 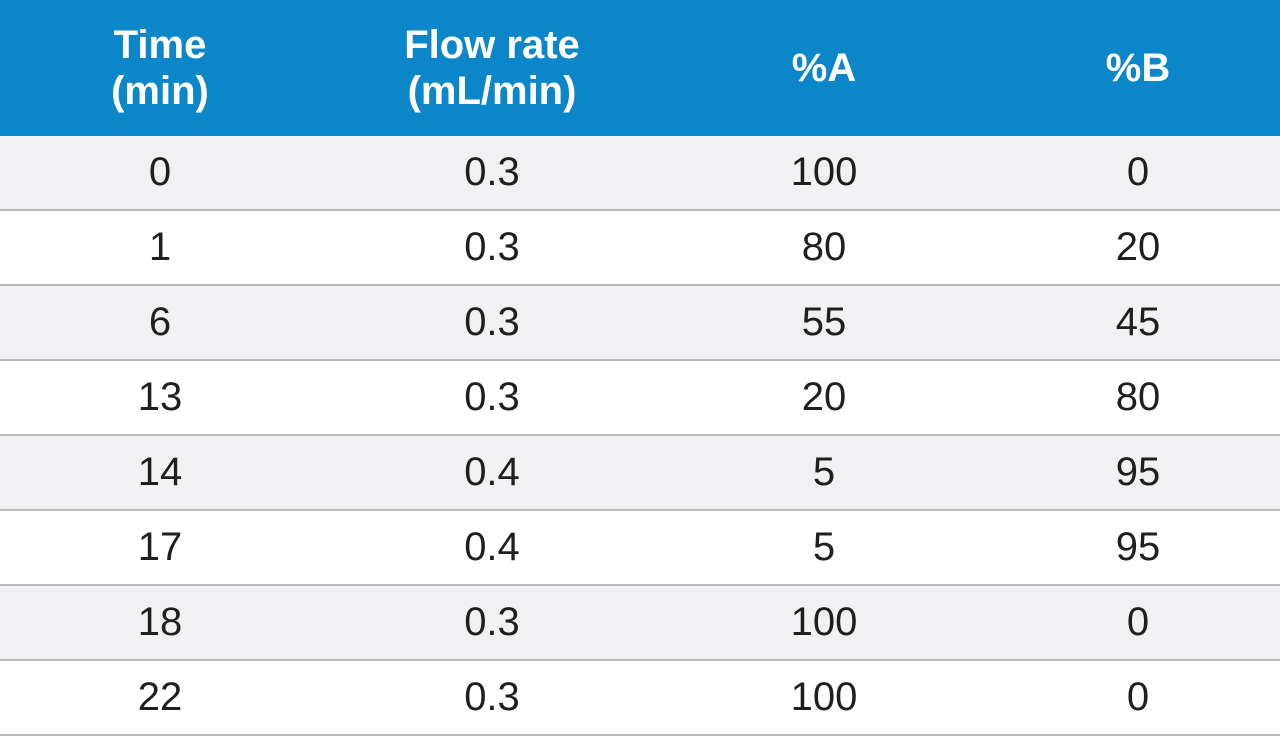 What do you see at coordinates (160, 622) in the screenshot?
I see `time-cell: 18` at bounding box center [160, 622].